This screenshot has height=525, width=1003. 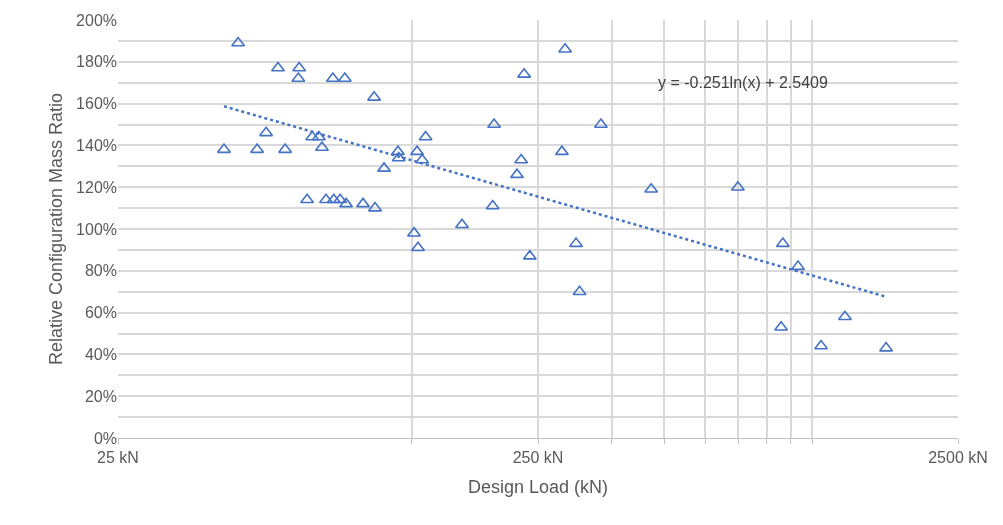 I want to click on annotation: y = -0.251ln(x) + 2.5409, so click(x=743, y=82).